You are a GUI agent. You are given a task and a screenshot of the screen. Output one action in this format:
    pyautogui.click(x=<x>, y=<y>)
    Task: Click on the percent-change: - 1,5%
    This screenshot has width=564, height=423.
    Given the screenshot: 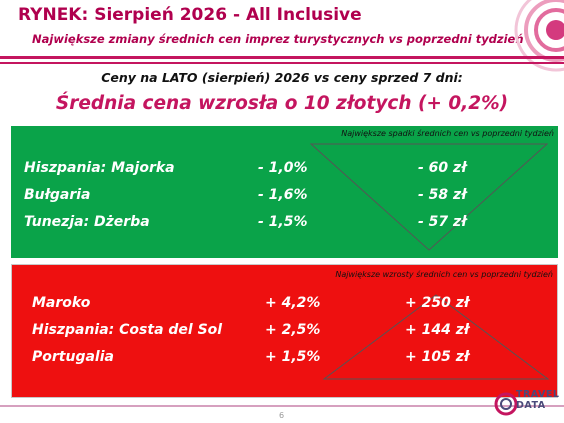 What is the action you would take?
    pyautogui.click(x=283, y=222)
    